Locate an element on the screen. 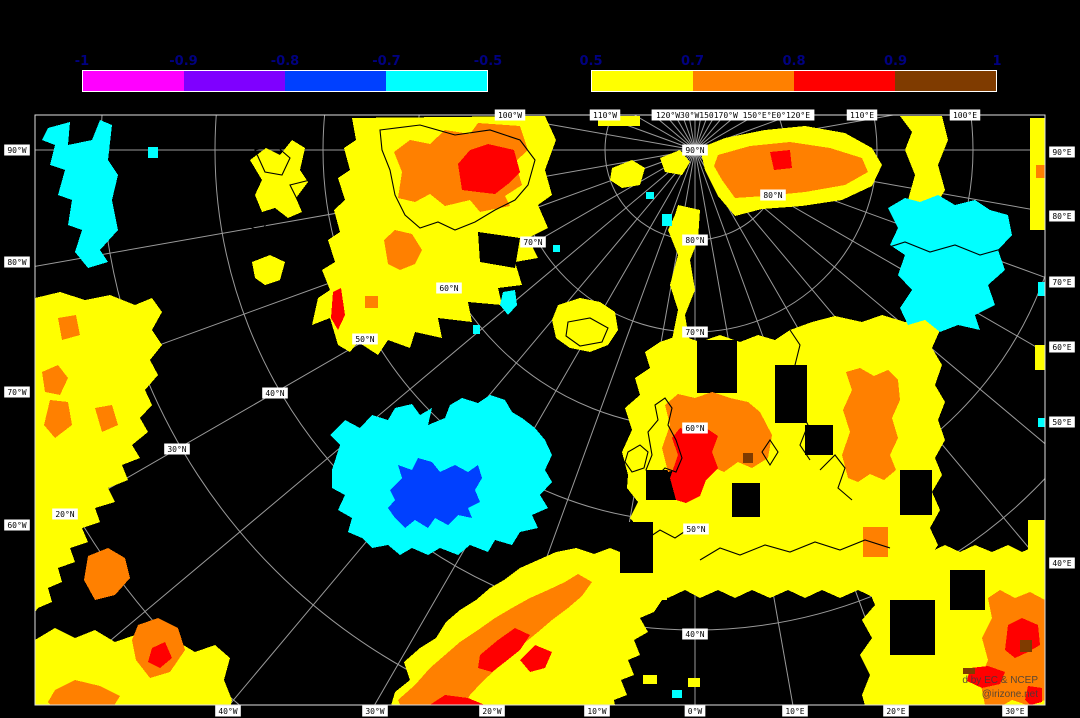 Image resolution: width=1080 pixels, height=718 pixels. region-brown is located at coordinates (1026, 646).